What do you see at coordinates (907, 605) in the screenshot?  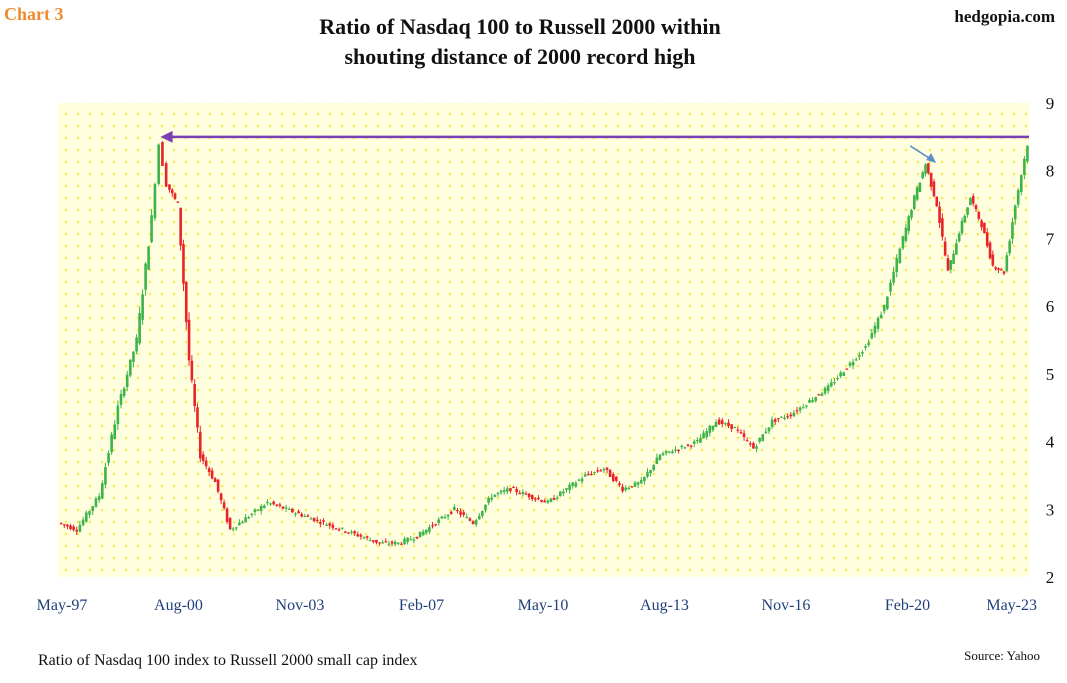 I see `x-tick-label: Feb-20` at bounding box center [907, 605].